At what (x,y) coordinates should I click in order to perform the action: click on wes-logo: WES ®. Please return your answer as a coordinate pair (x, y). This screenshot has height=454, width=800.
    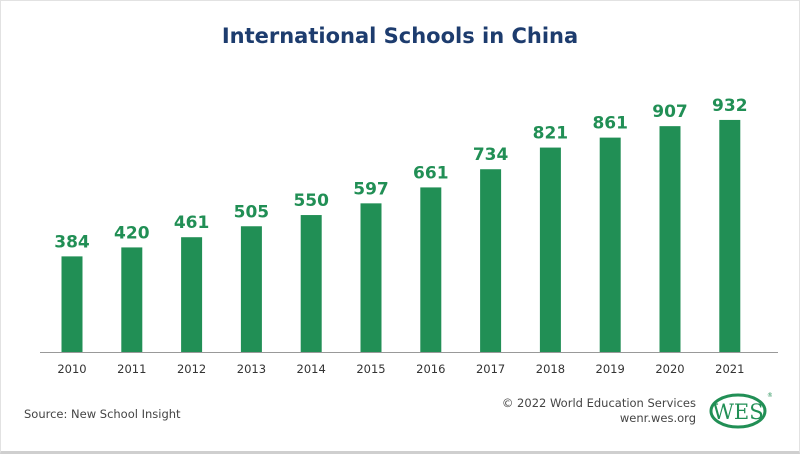
    Looking at the image, I should click on (740, 410).